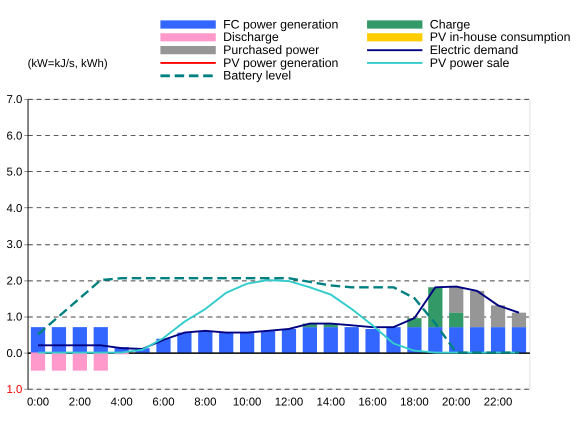  I want to click on legend-label: Purchased power, so click(271, 49).